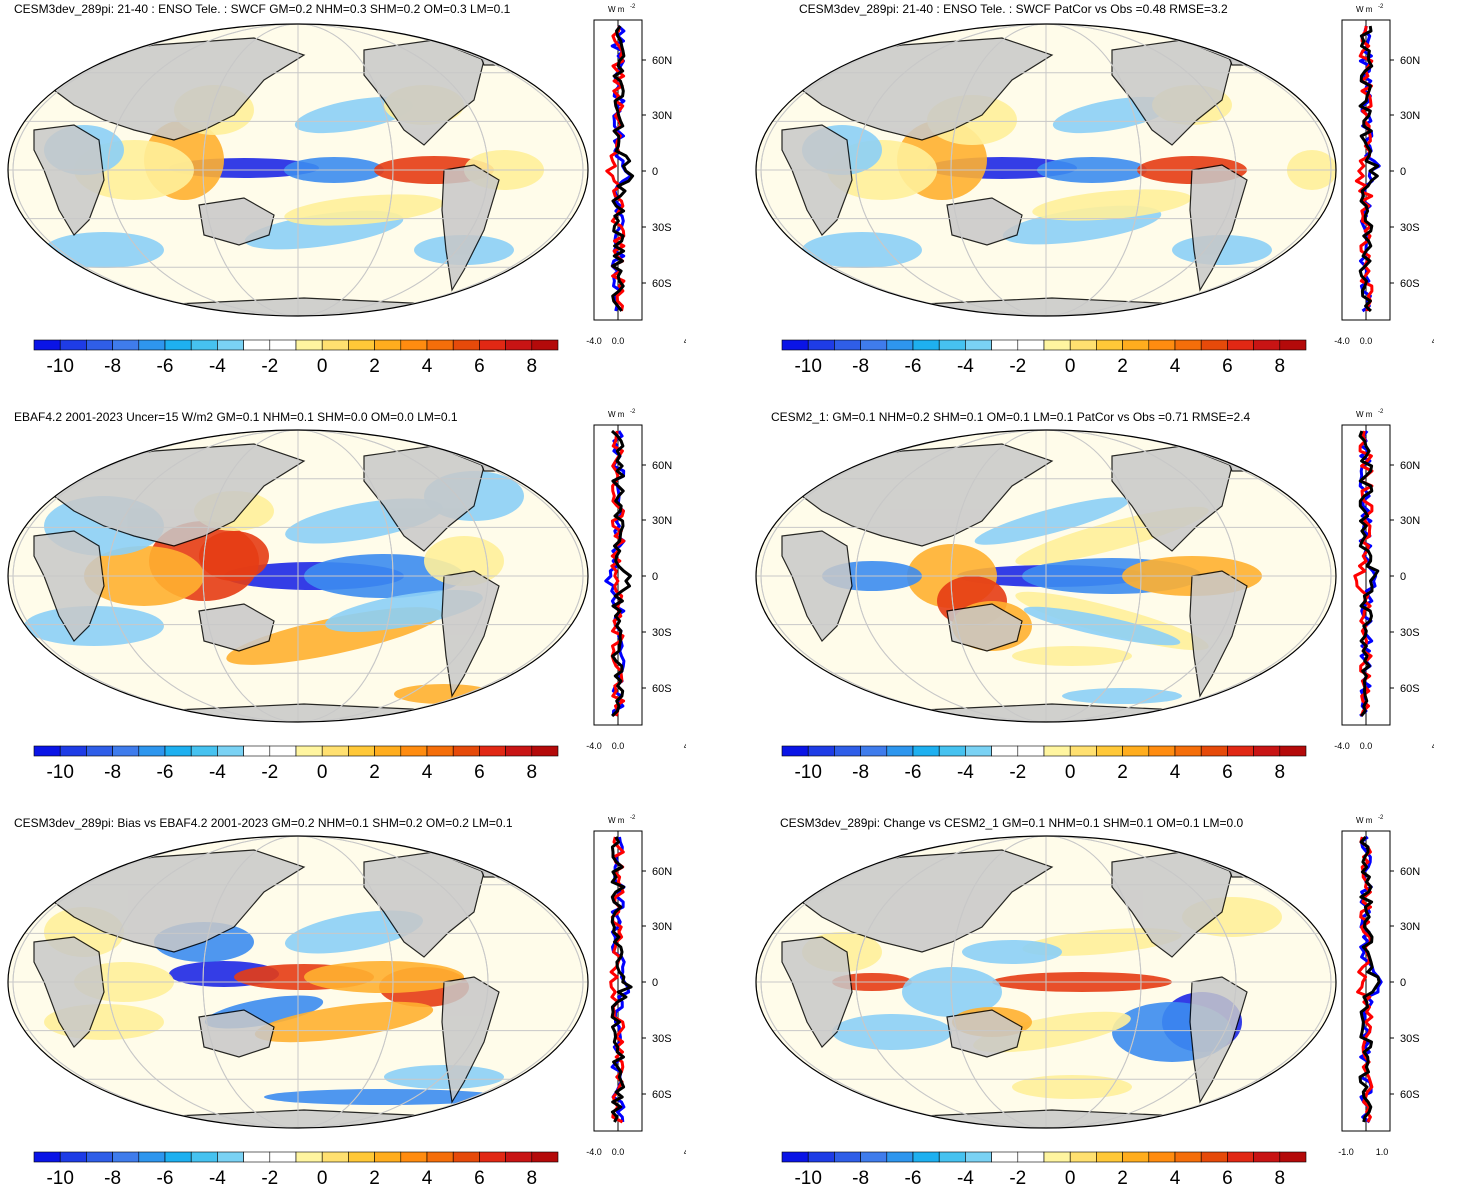  What do you see at coordinates (685, 341) in the screenshot?
I see `zonal-x-tick-label: 4.0` at bounding box center [685, 341].